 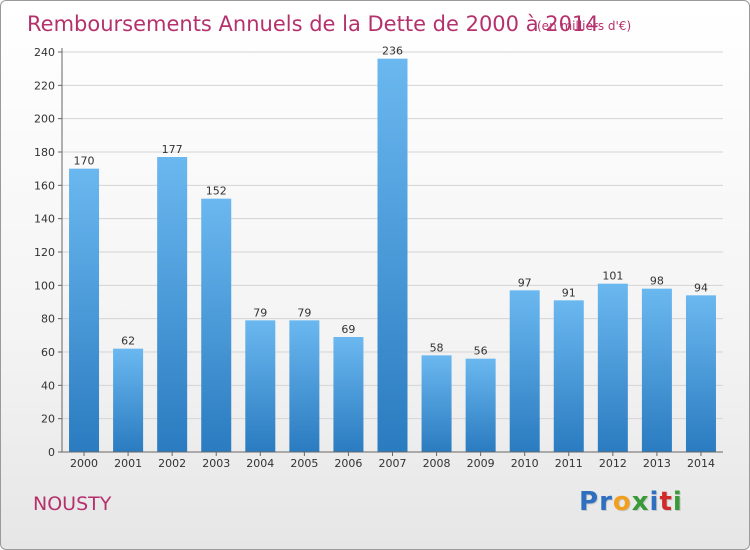 I want to click on bar-value-label: 170, so click(x=84, y=161).